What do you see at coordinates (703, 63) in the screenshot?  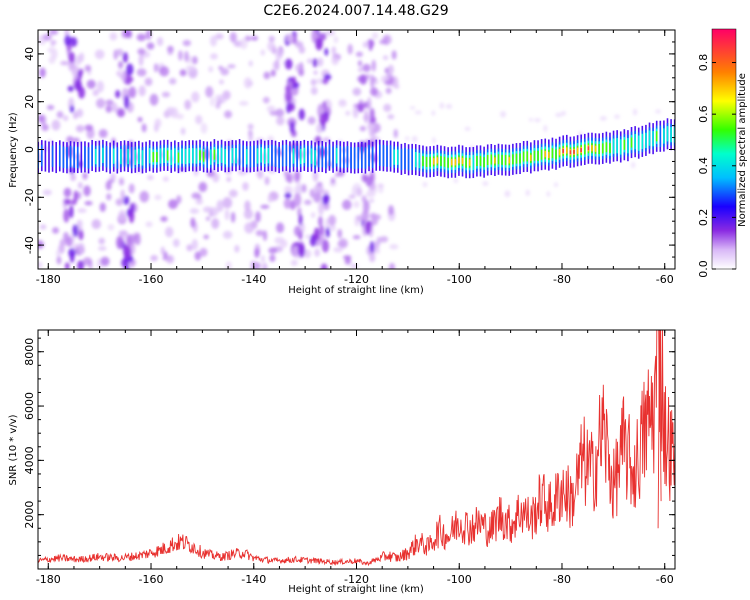 I see `colorbar-tick-label: 0.8` at bounding box center [703, 63].